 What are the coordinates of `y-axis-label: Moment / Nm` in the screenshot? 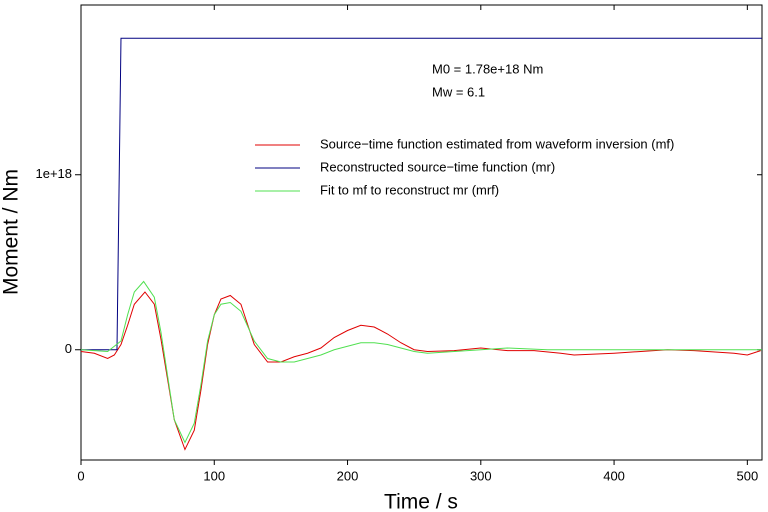 It's located at (11, 232).